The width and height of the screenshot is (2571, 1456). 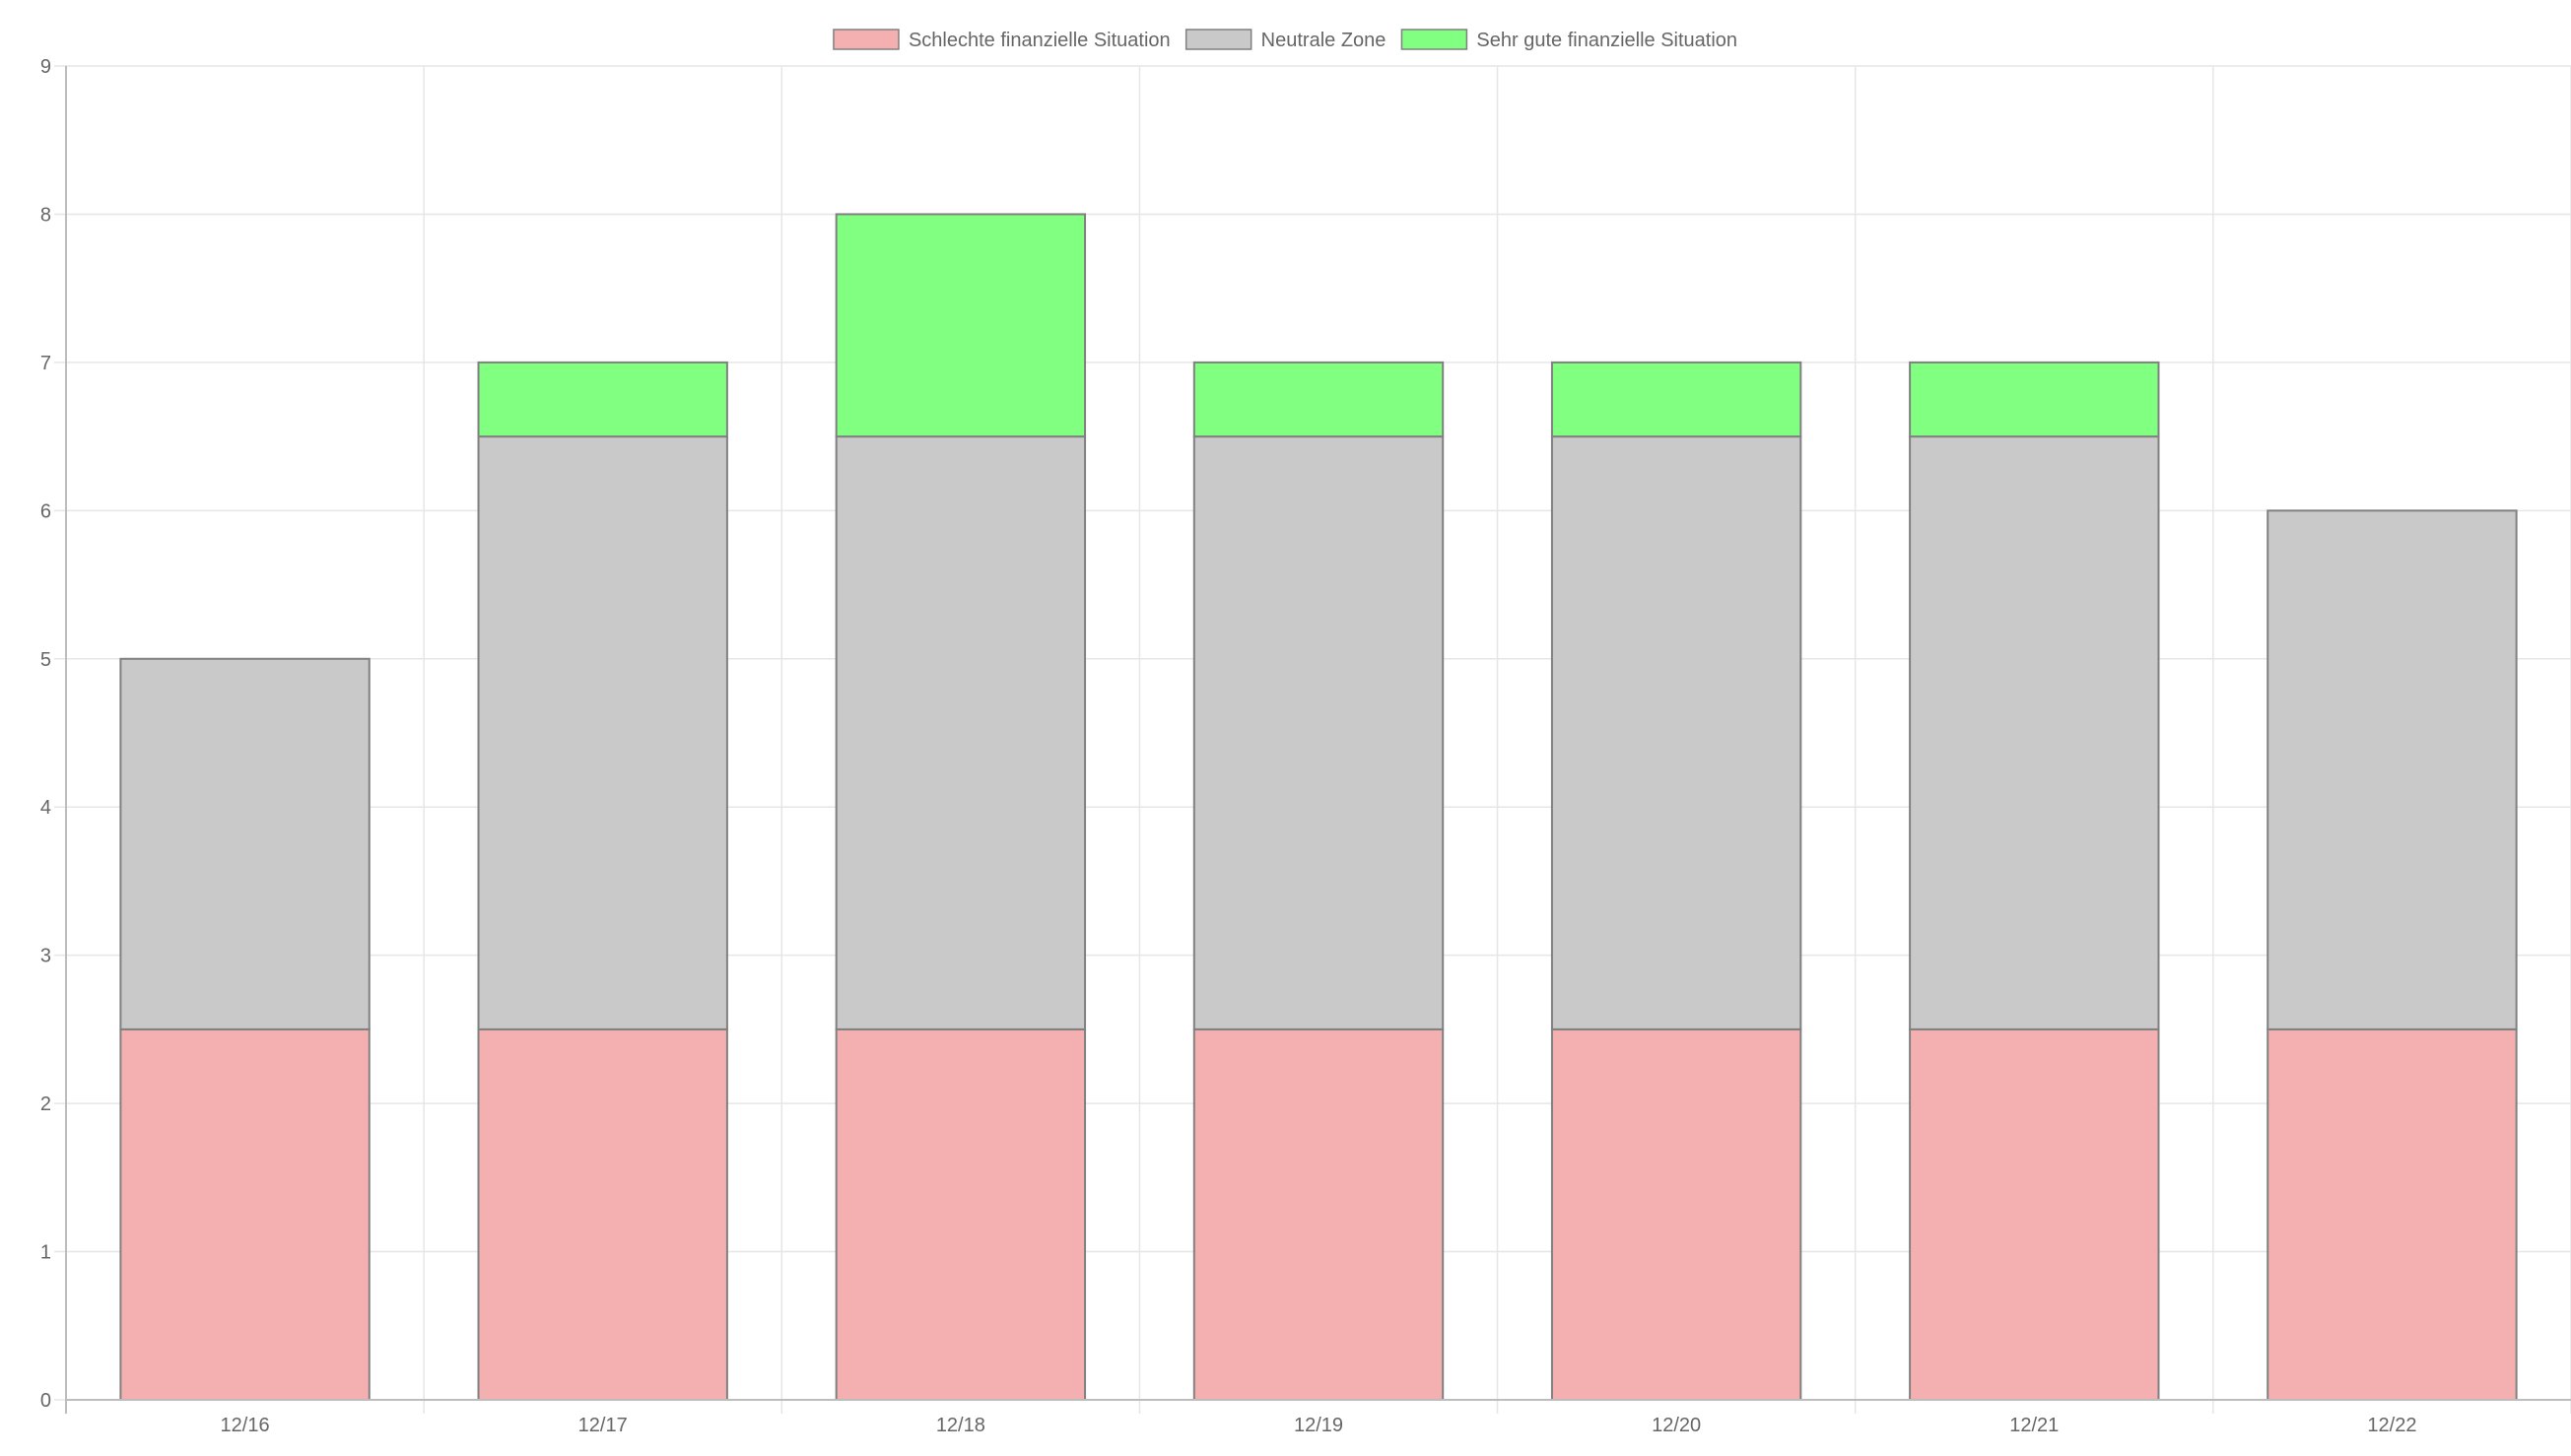 What do you see at coordinates (45, 511) in the screenshot?
I see `y-tick-label: 6` at bounding box center [45, 511].